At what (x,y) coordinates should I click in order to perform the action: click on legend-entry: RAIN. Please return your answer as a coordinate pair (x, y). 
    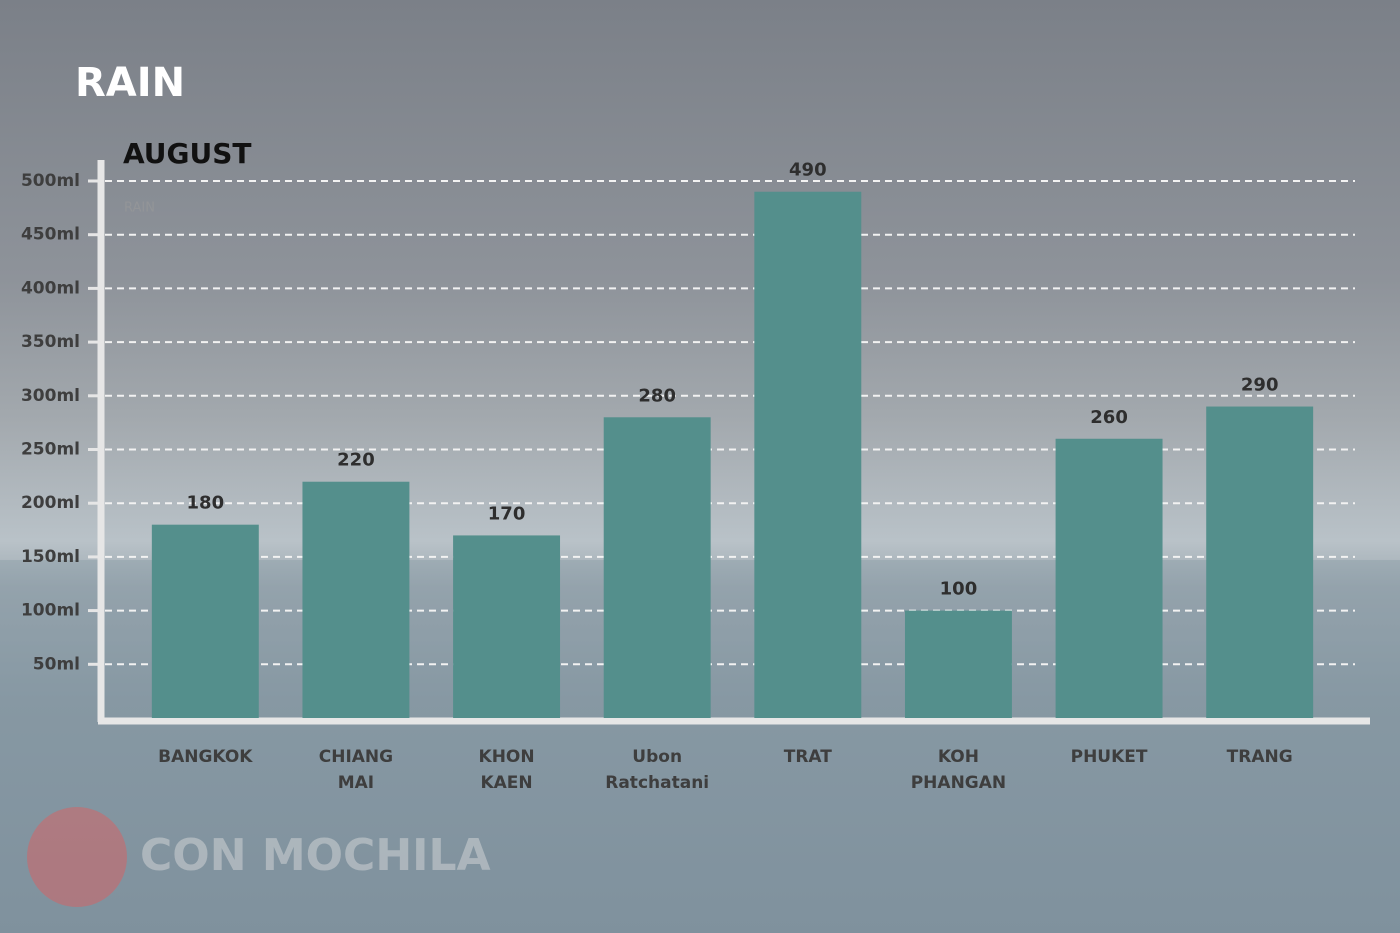
    Looking at the image, I should click on (139, 208).